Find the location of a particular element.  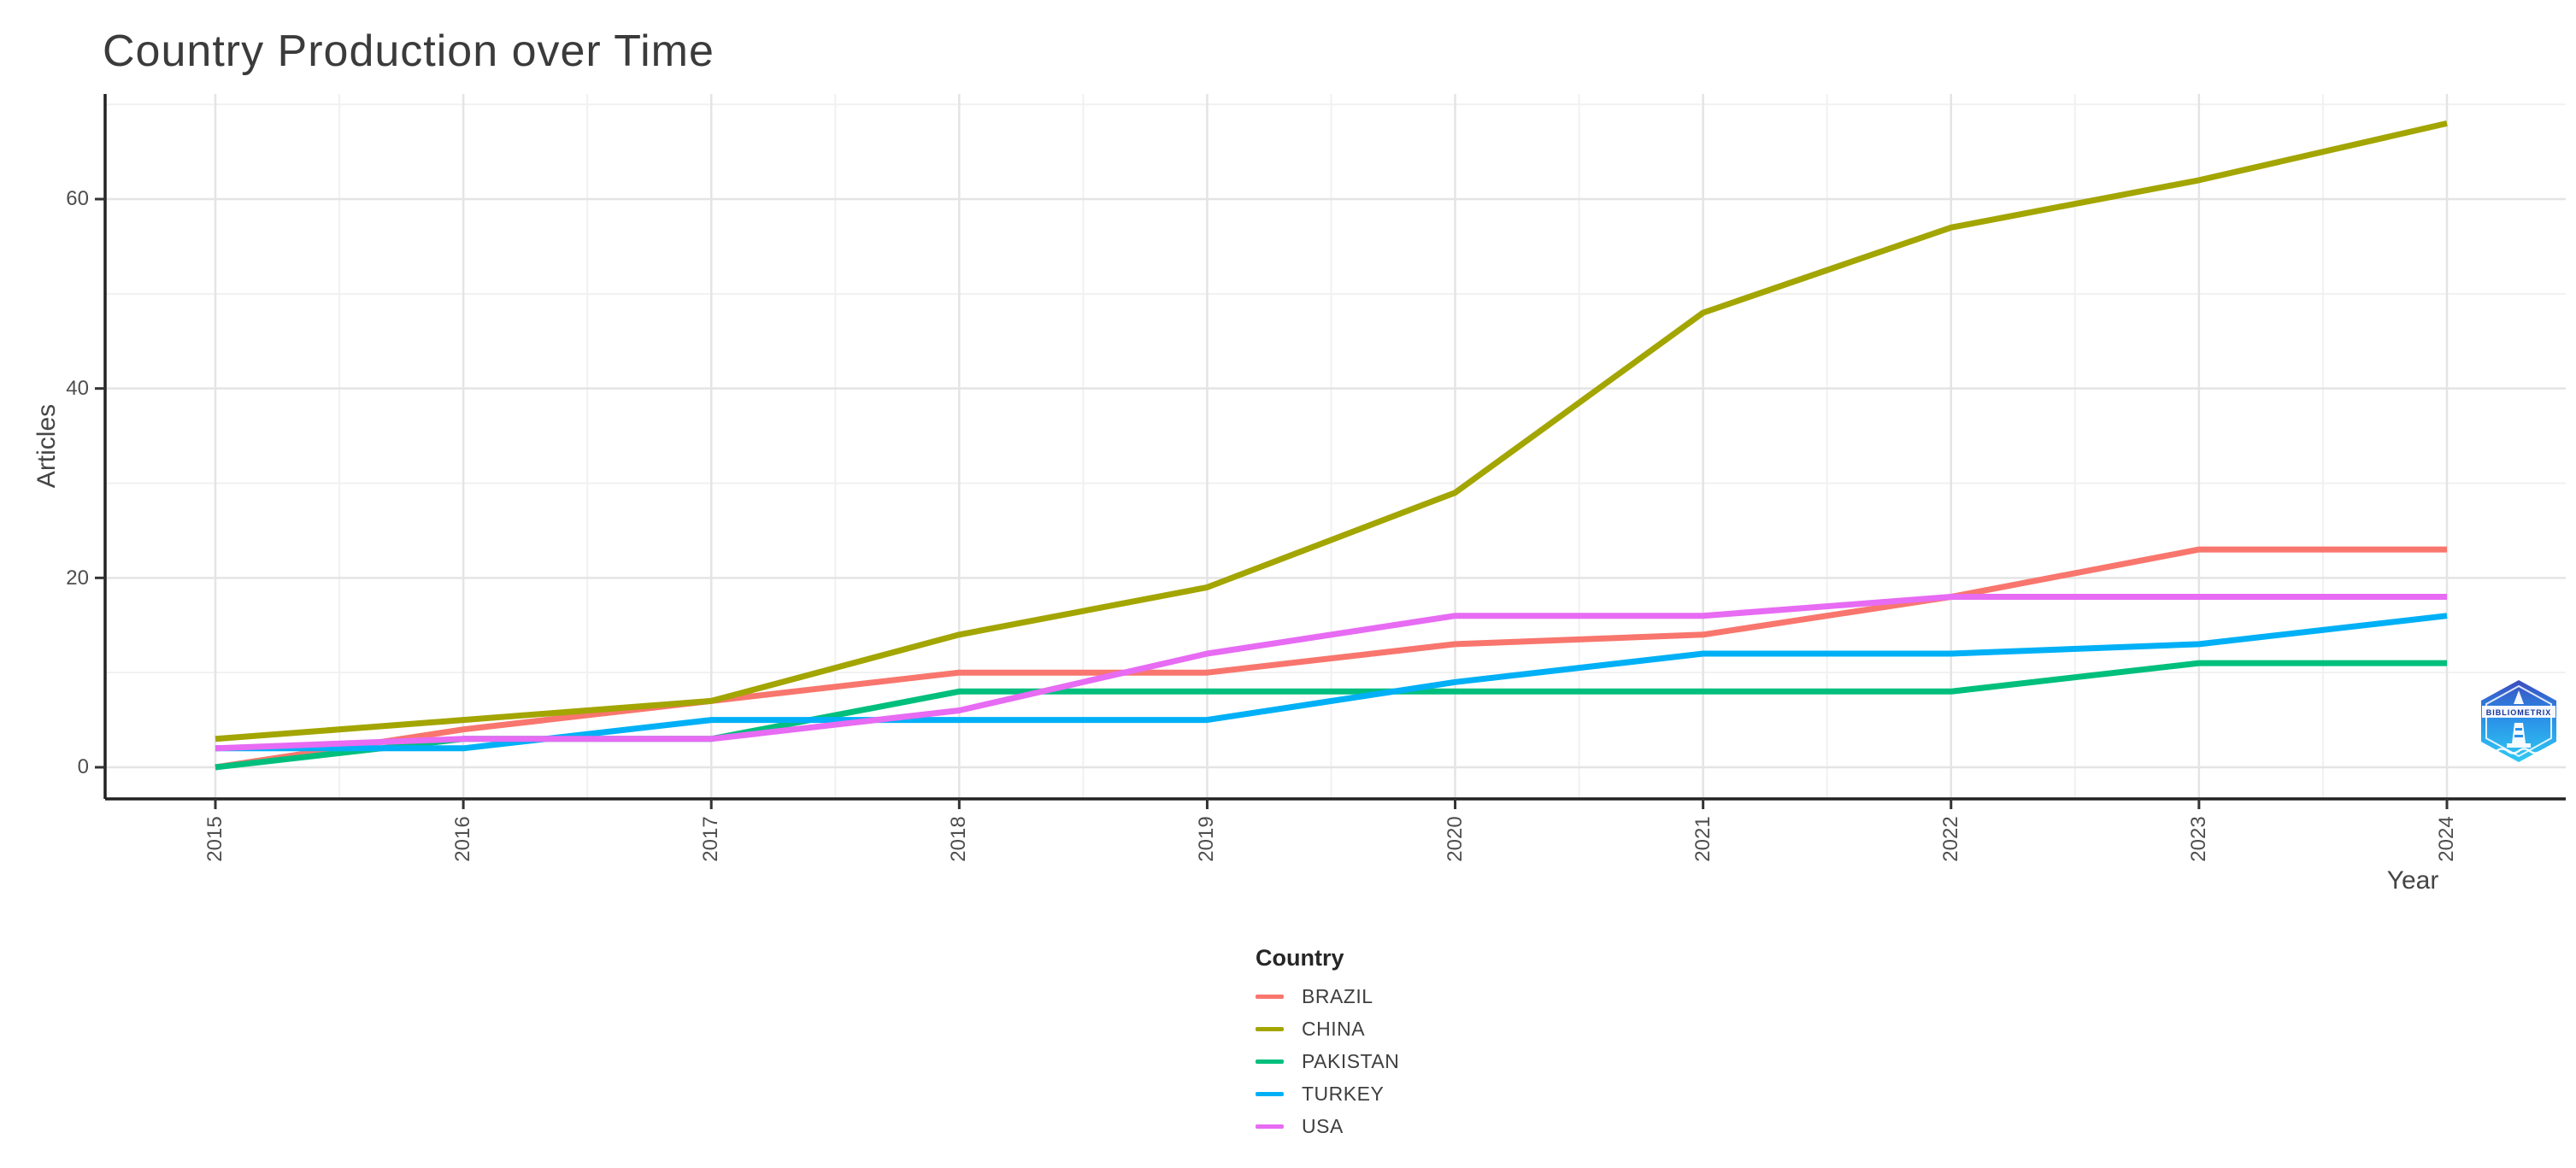

y-axis-title: Articles is located at coordinates (46, 446).